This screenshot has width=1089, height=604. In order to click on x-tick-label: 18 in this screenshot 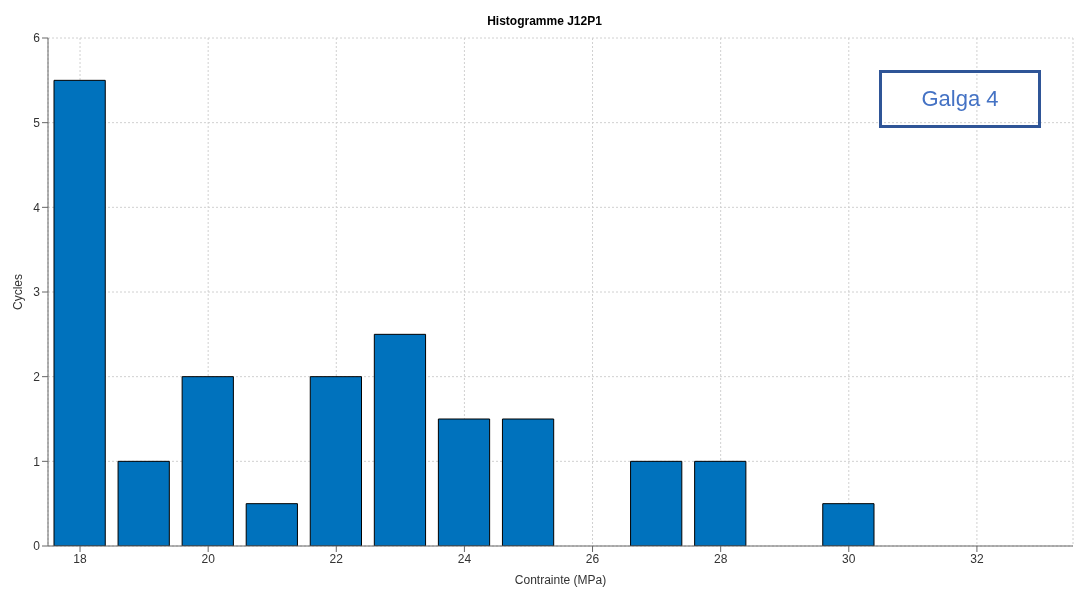, I will do `click(80, 558)`.